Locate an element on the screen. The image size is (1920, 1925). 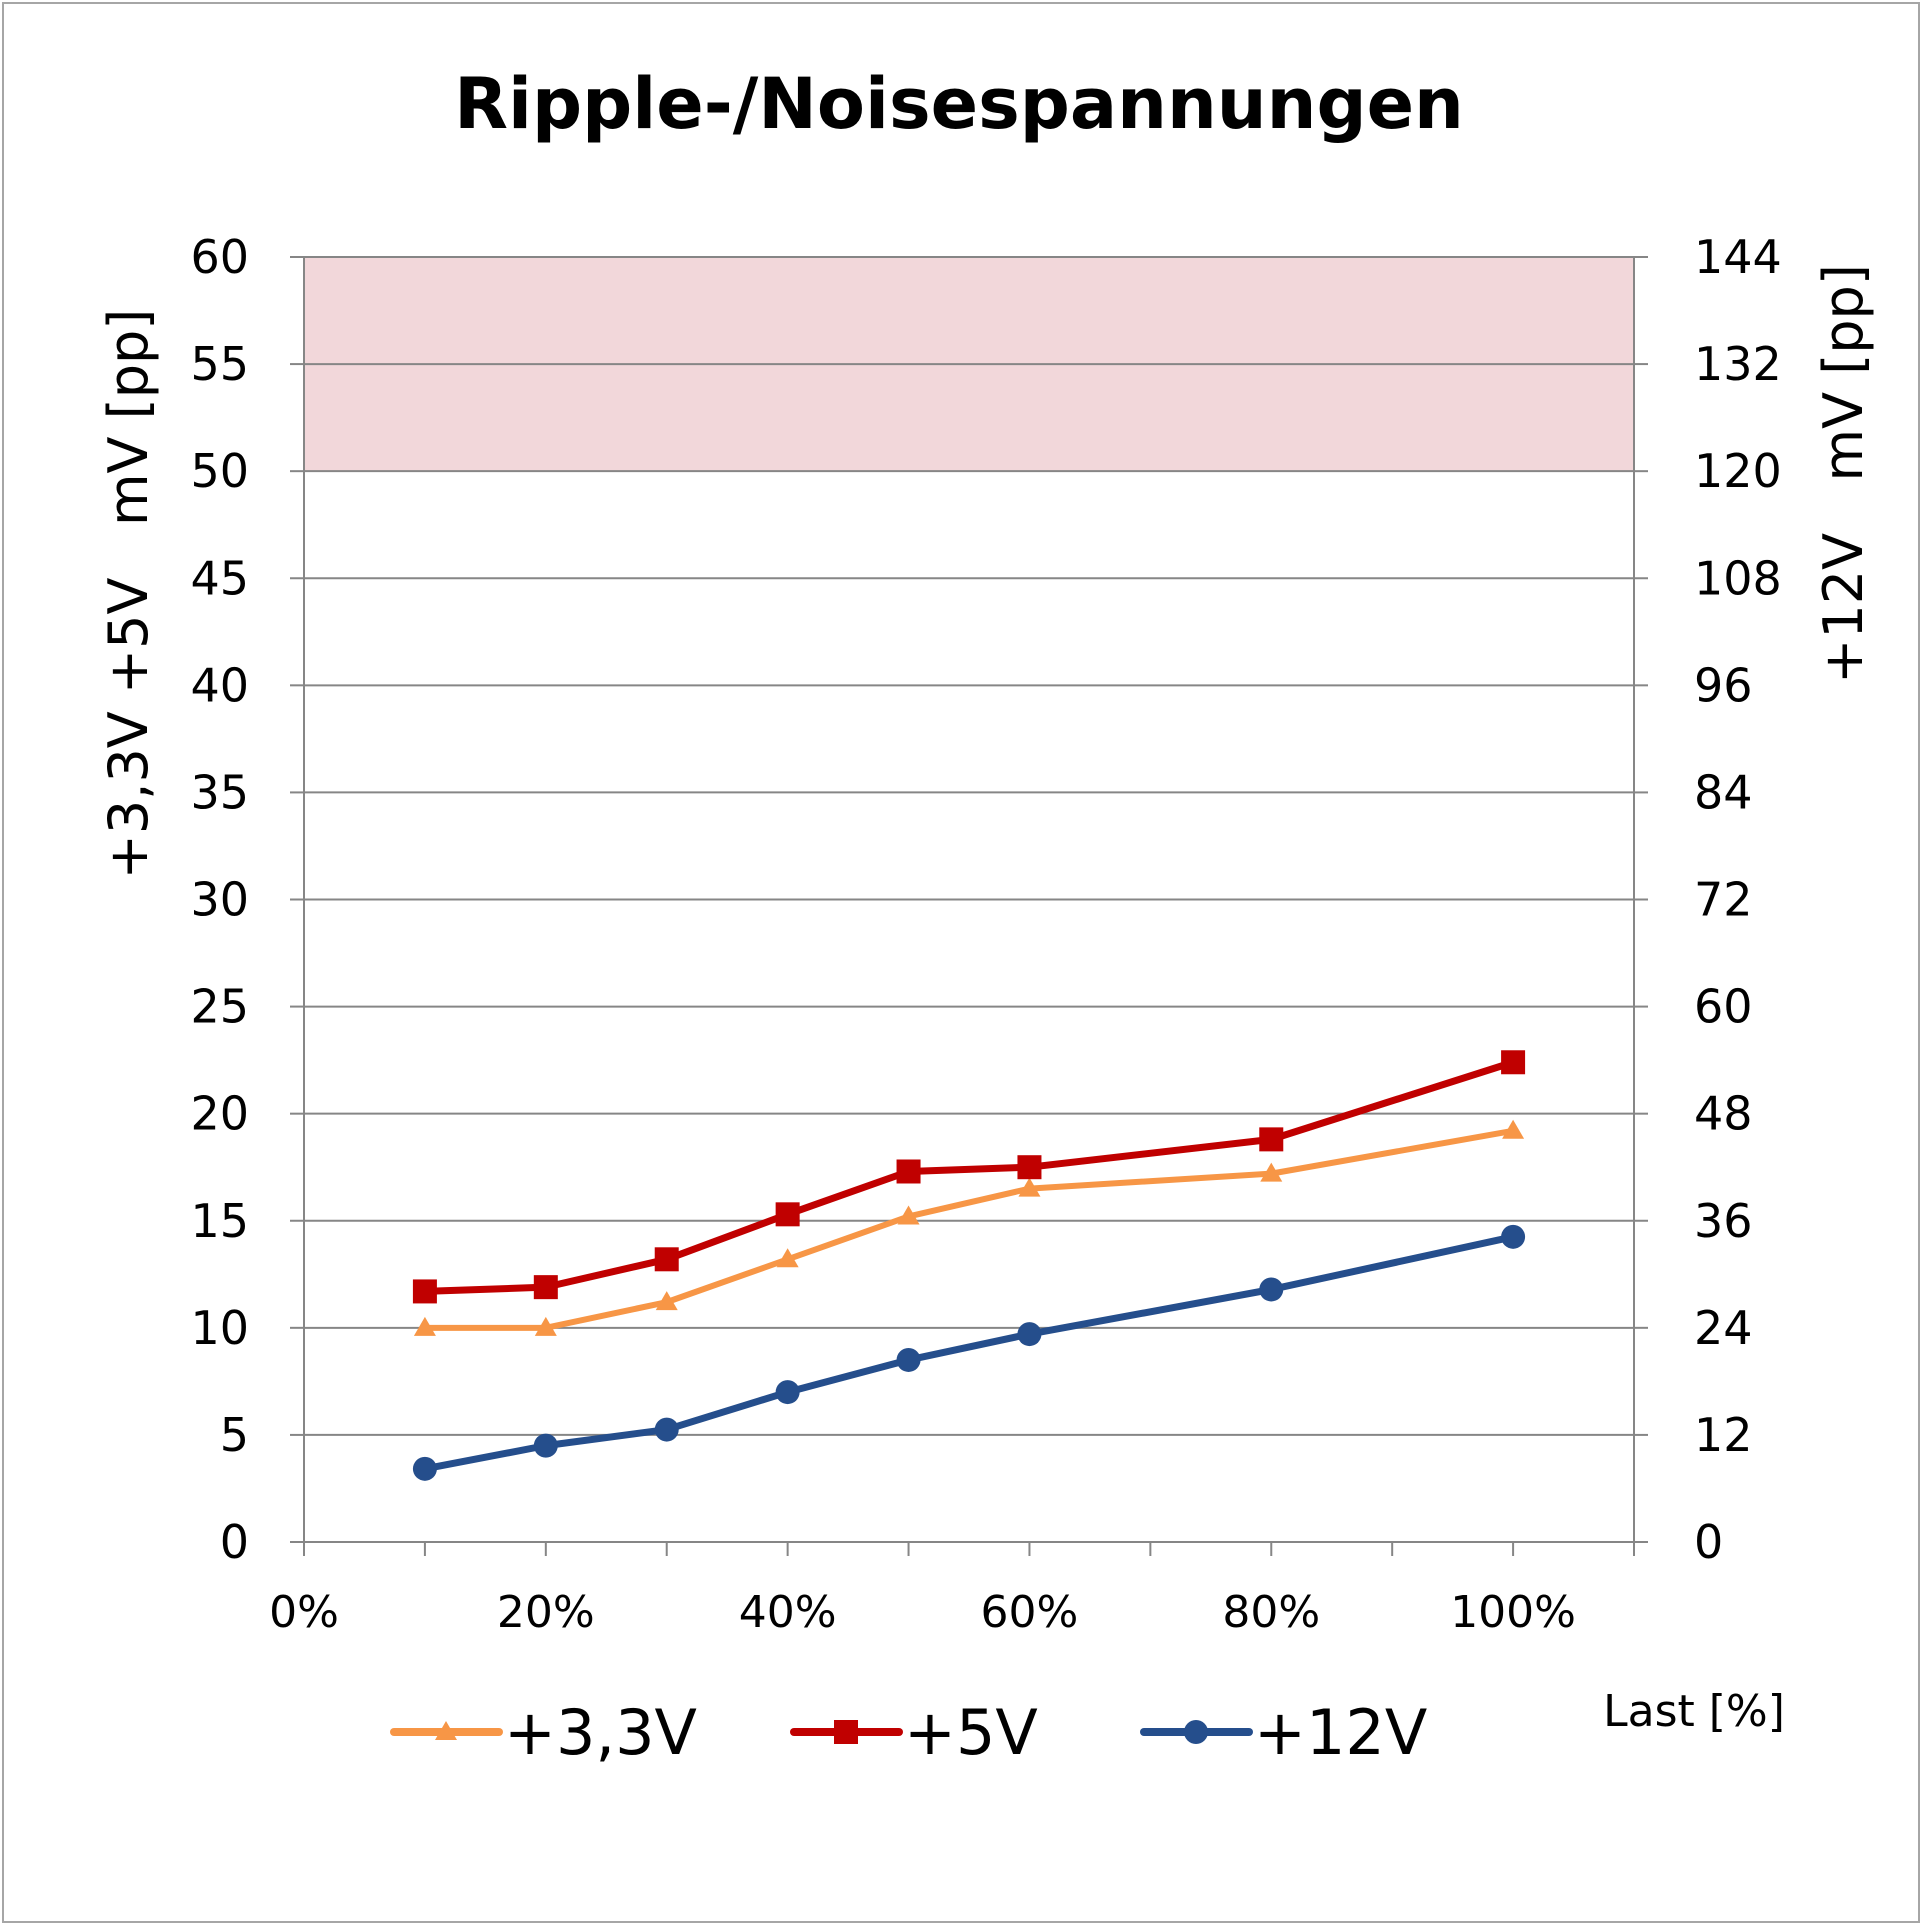
left-tick-label: 60 is located at coordinates (219, 257).